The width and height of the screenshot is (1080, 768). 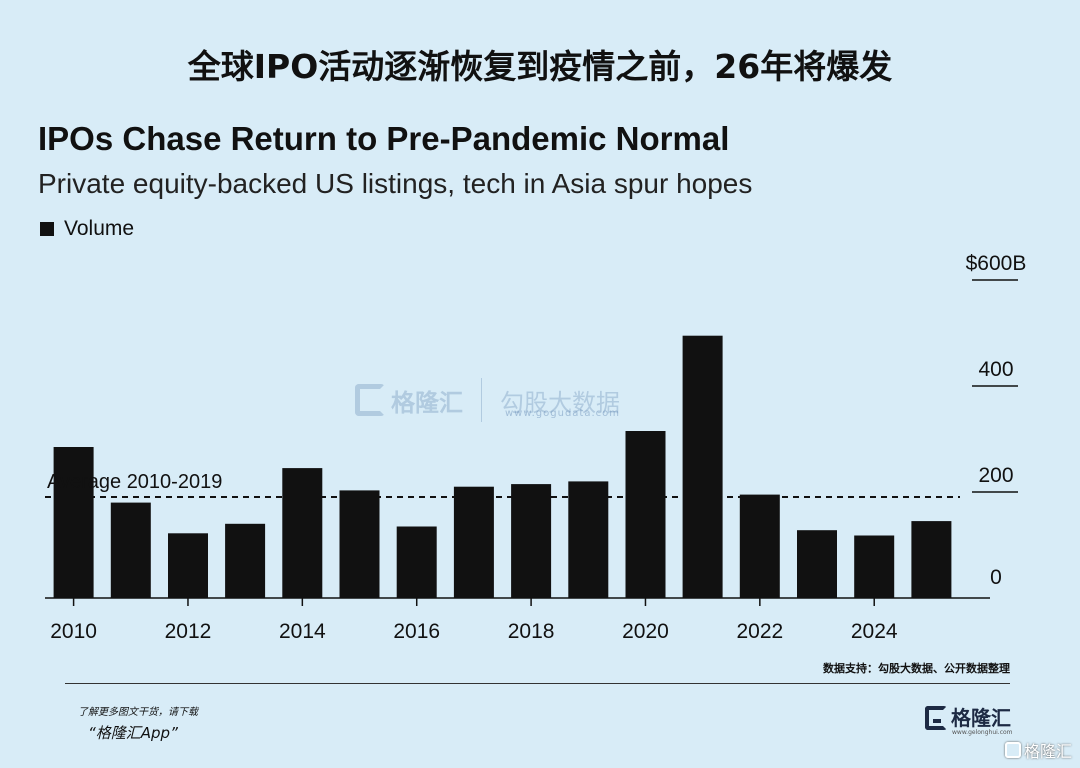 I want to click on bar-2012, so click(x=188, y=565).